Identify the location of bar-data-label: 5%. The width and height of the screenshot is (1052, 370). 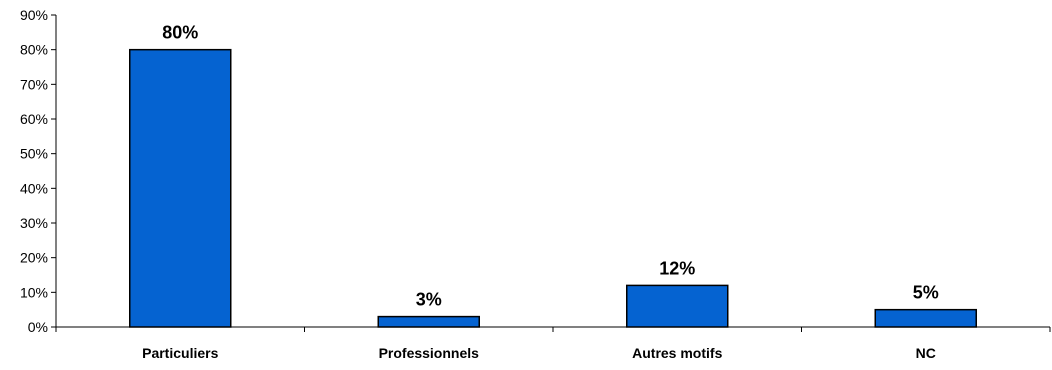
(926, 293).